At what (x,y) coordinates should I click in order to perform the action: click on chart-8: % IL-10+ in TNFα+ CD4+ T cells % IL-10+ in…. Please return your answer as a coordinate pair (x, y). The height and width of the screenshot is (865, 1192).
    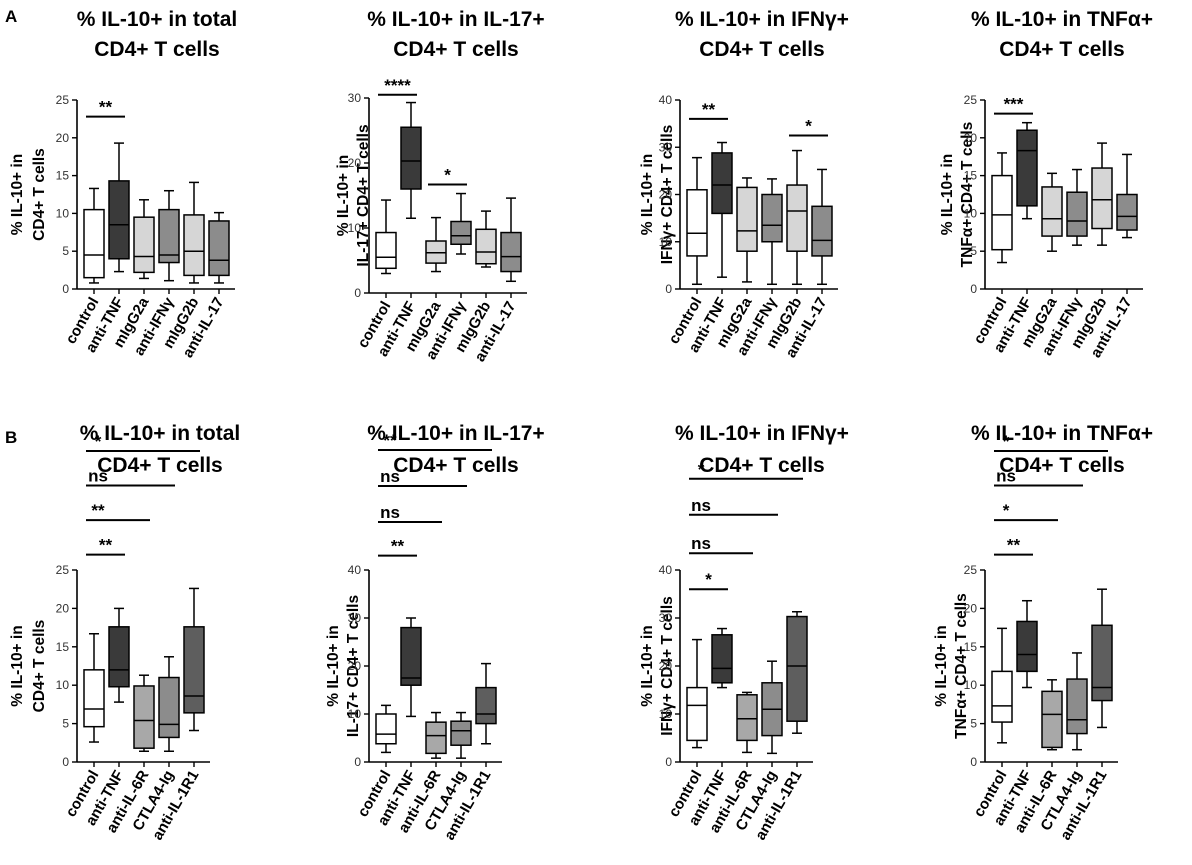
    Looking at the image, I should click on (1043, 632).